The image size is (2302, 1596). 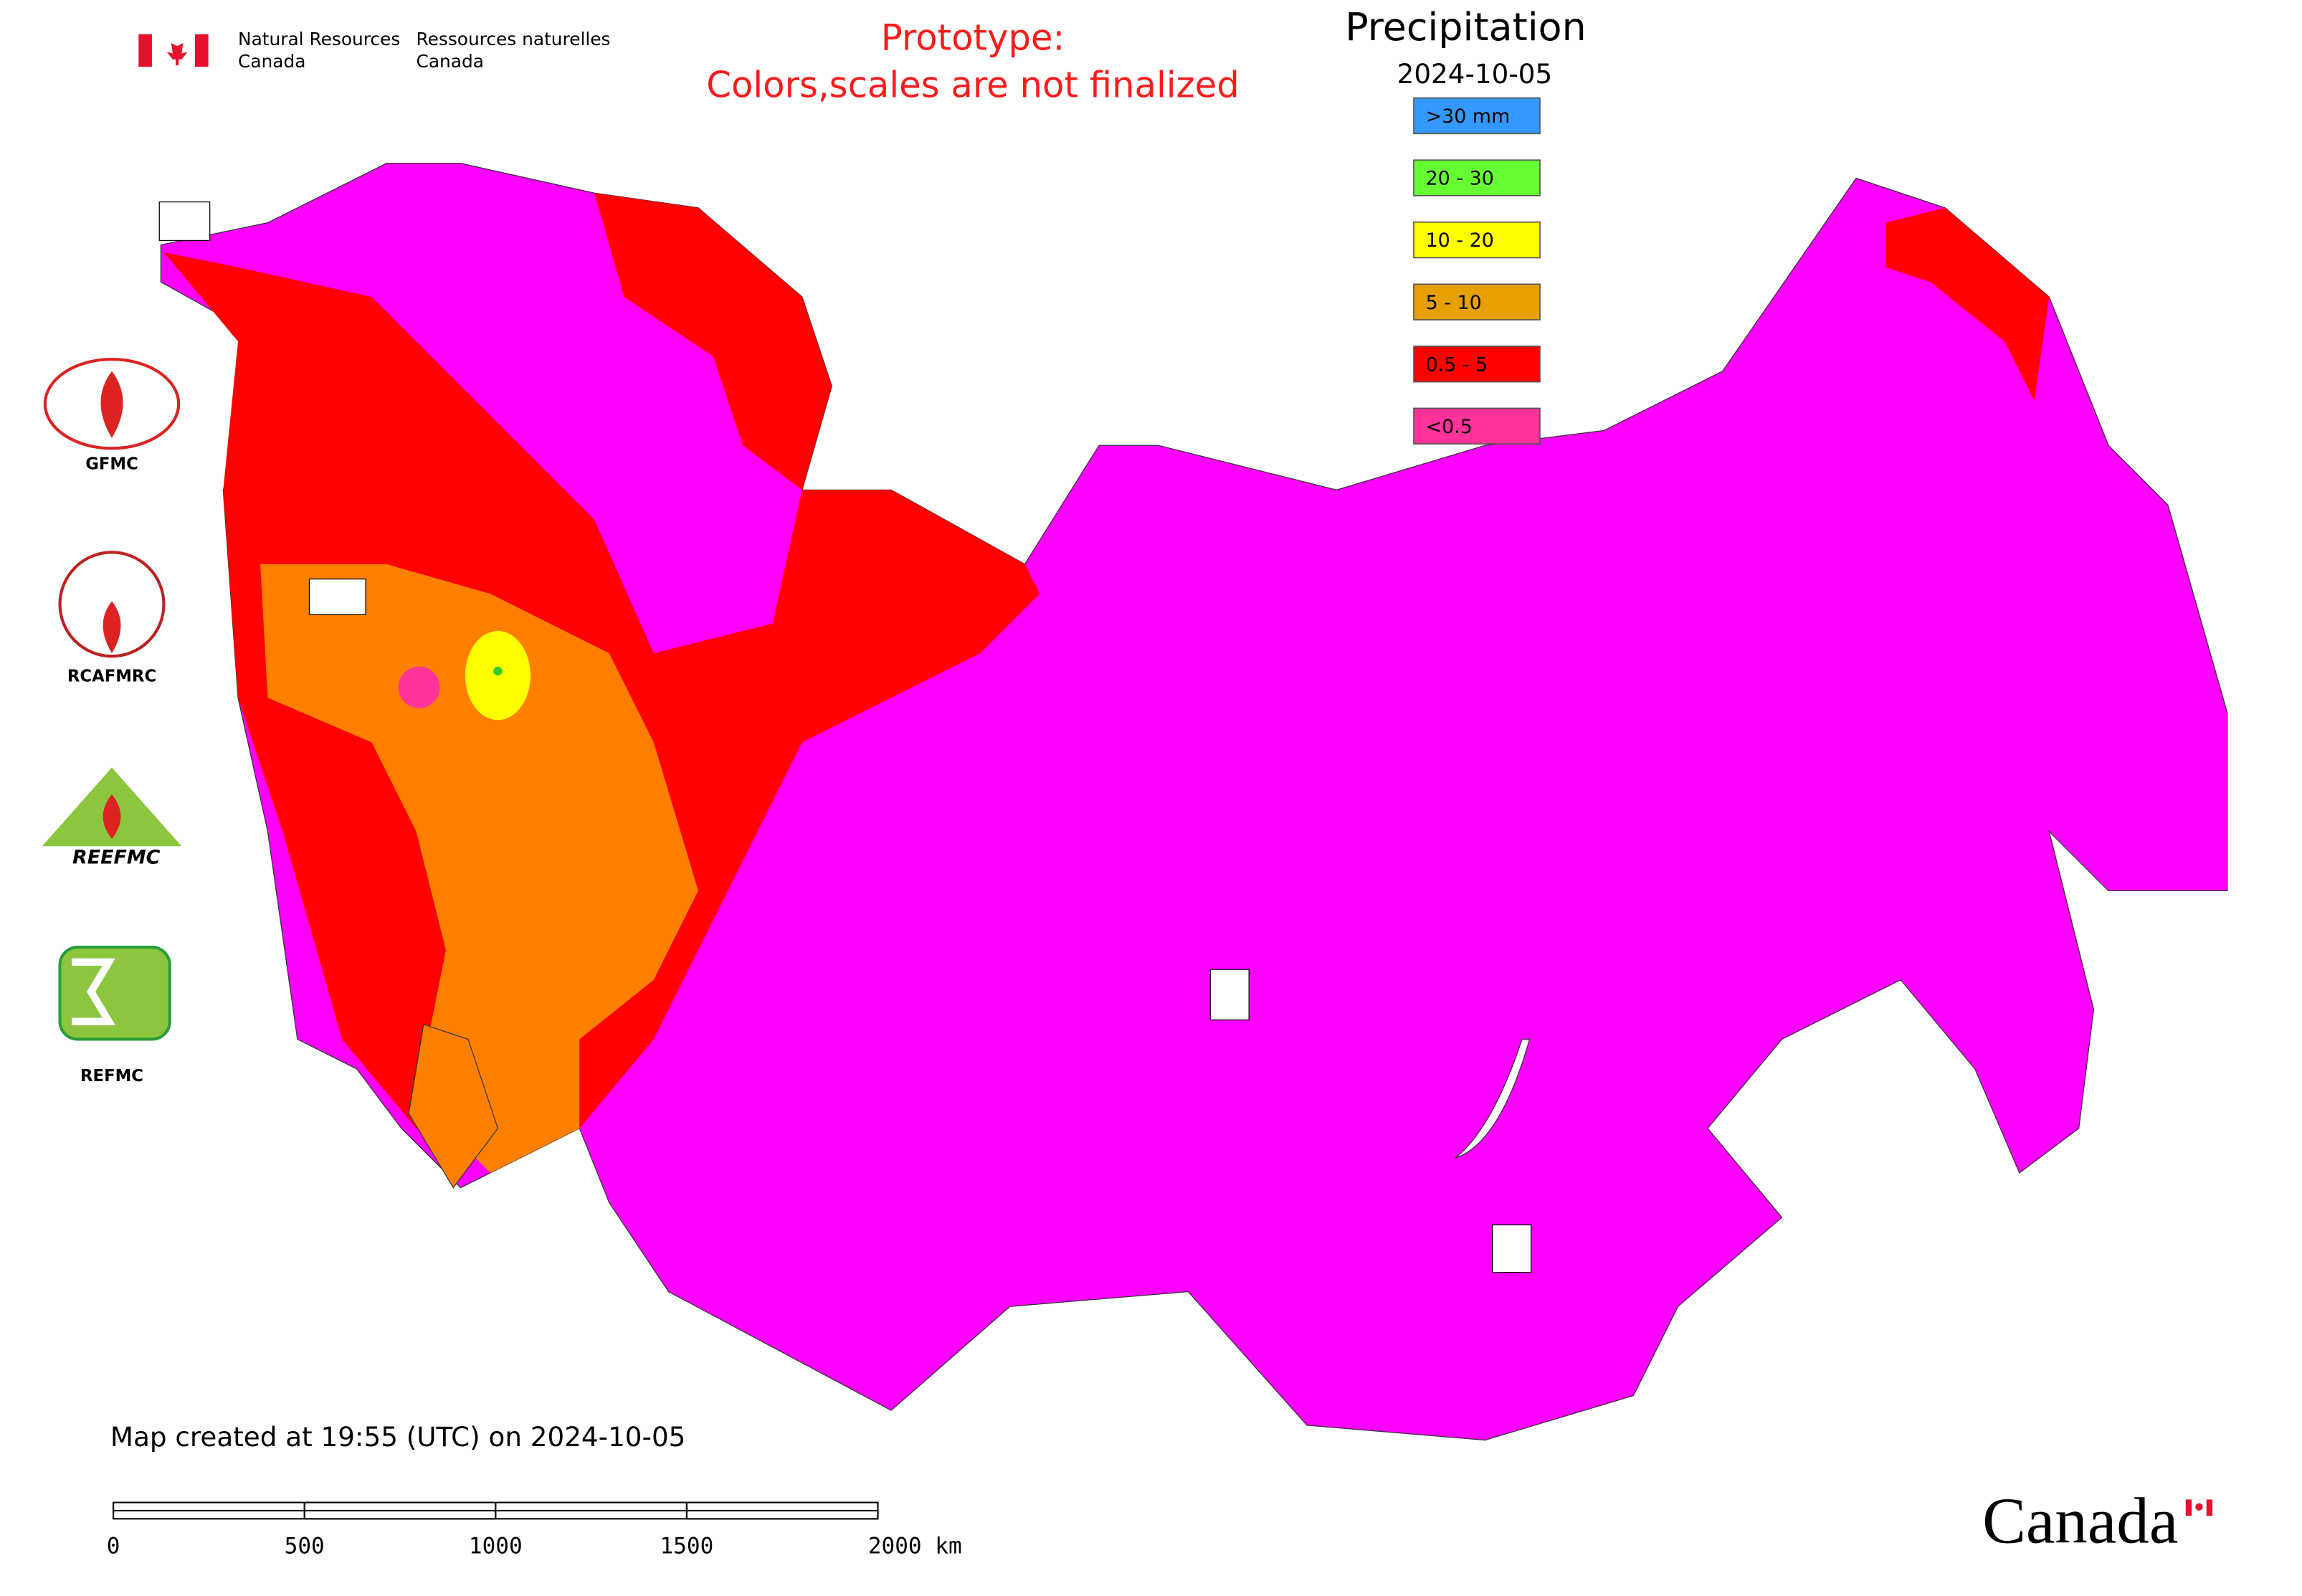 I want to click on legend-label: 10 - 20, so click(x=1460, y=240).